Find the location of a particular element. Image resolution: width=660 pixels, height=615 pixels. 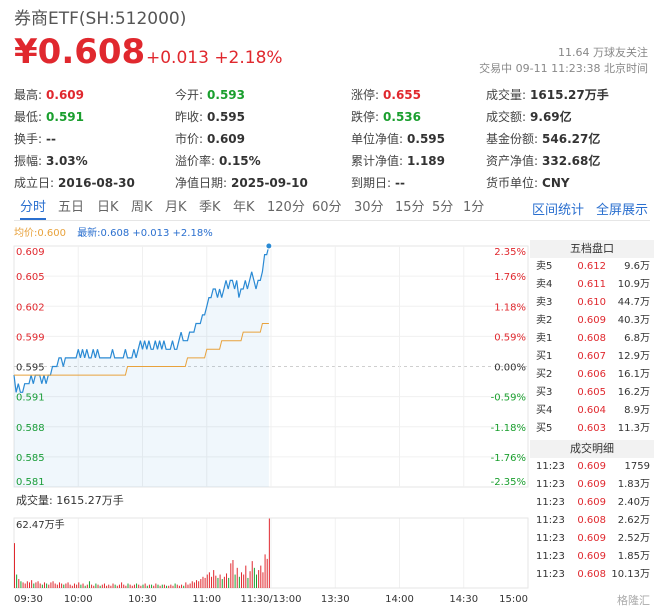

orderbook-side: 卖3 is located at coordinates (544, 302).